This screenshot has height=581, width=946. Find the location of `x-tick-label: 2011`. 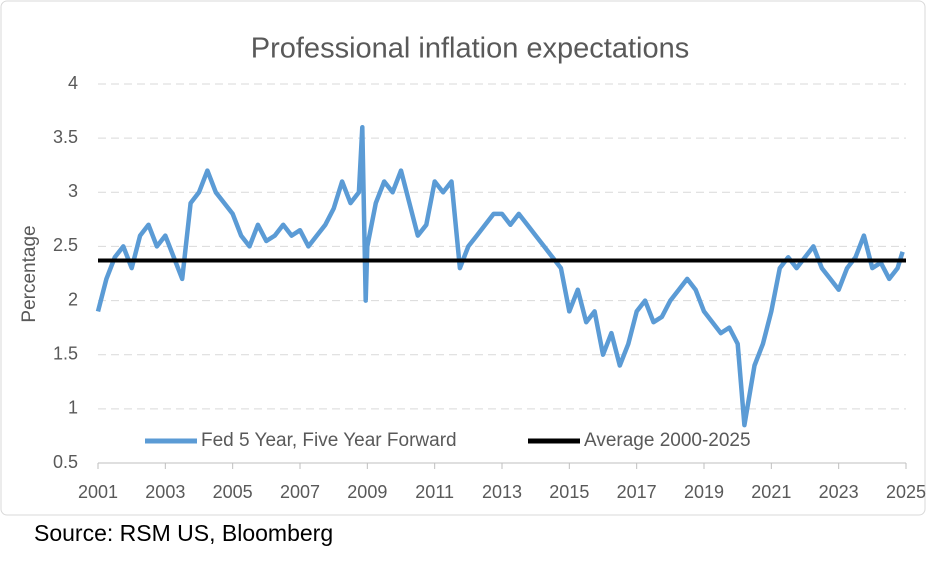

x-tick-label: 2011 is located at coordinates (434, 492).